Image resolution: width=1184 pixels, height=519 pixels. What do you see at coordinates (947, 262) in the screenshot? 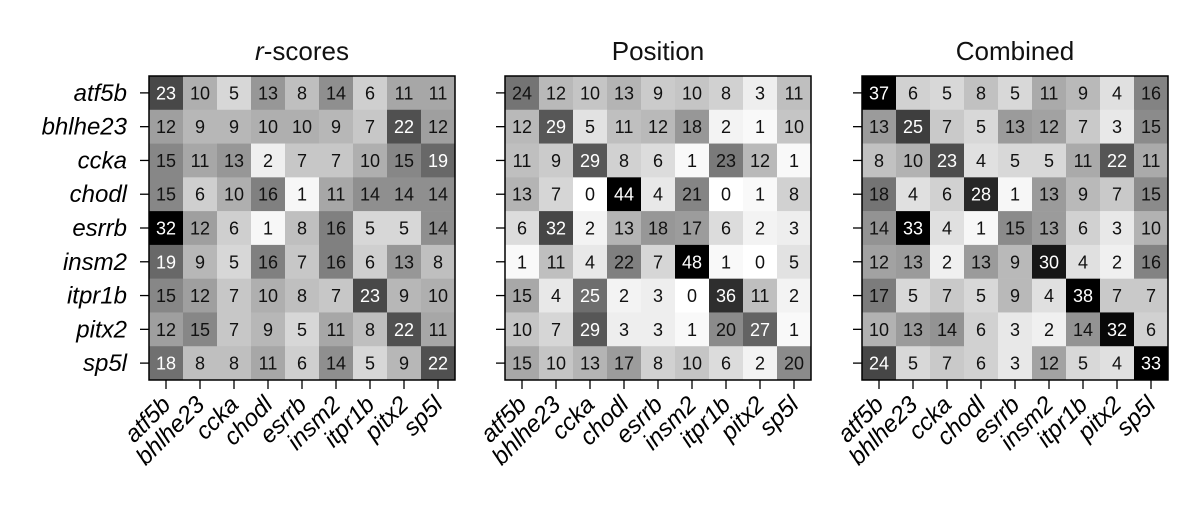
I see `cell-value-label: 2` at bounding box center [947, 262].